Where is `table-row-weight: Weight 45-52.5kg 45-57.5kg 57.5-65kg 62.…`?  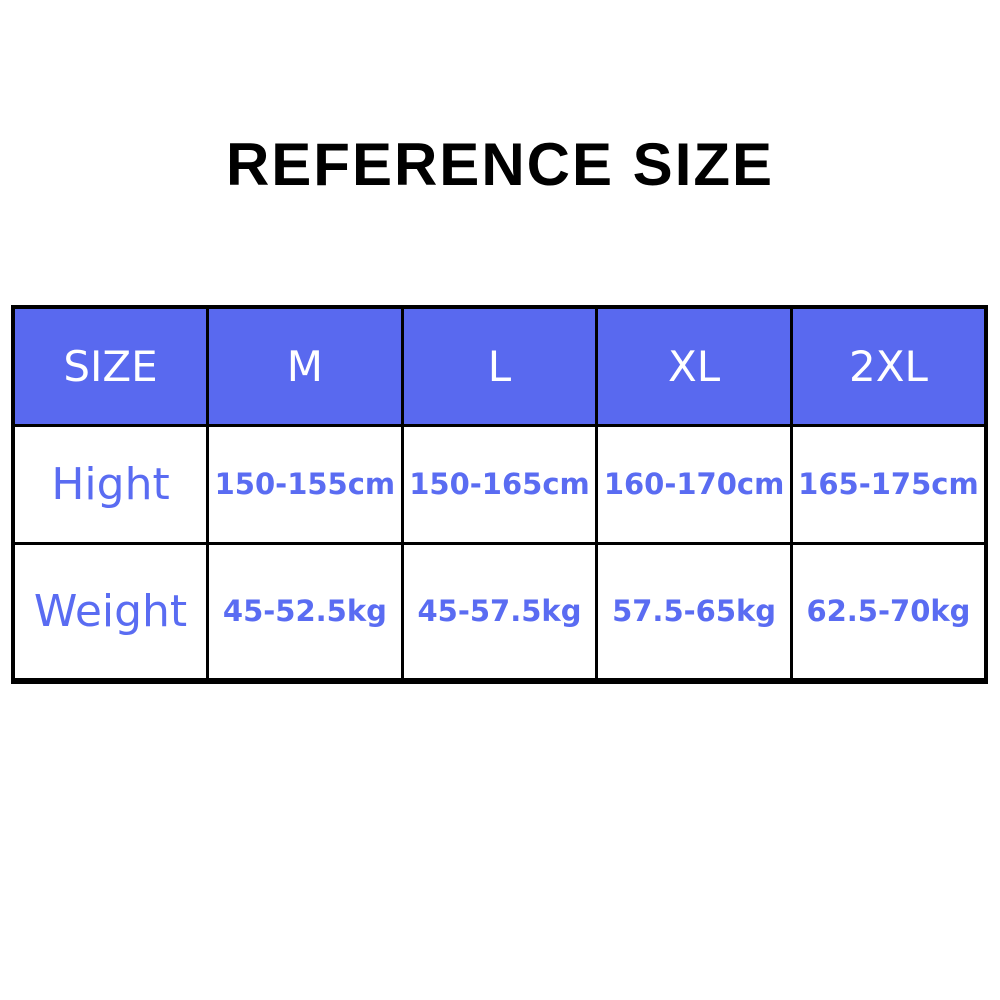
table-row-weight: Weight 45-52.5kg 45-57.5kg 57.5-65kg 62.… is located at coordinates (499, 612).